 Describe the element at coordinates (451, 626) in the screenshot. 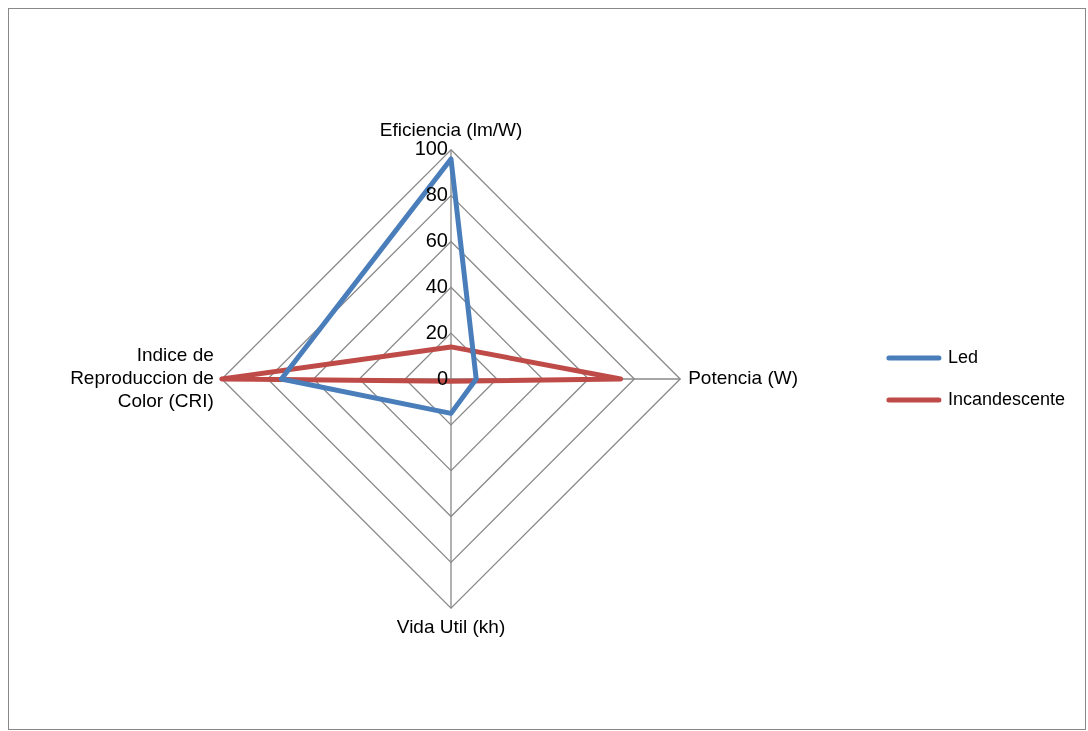

I see `spoke-label: Vida Util (kh)` at that location.